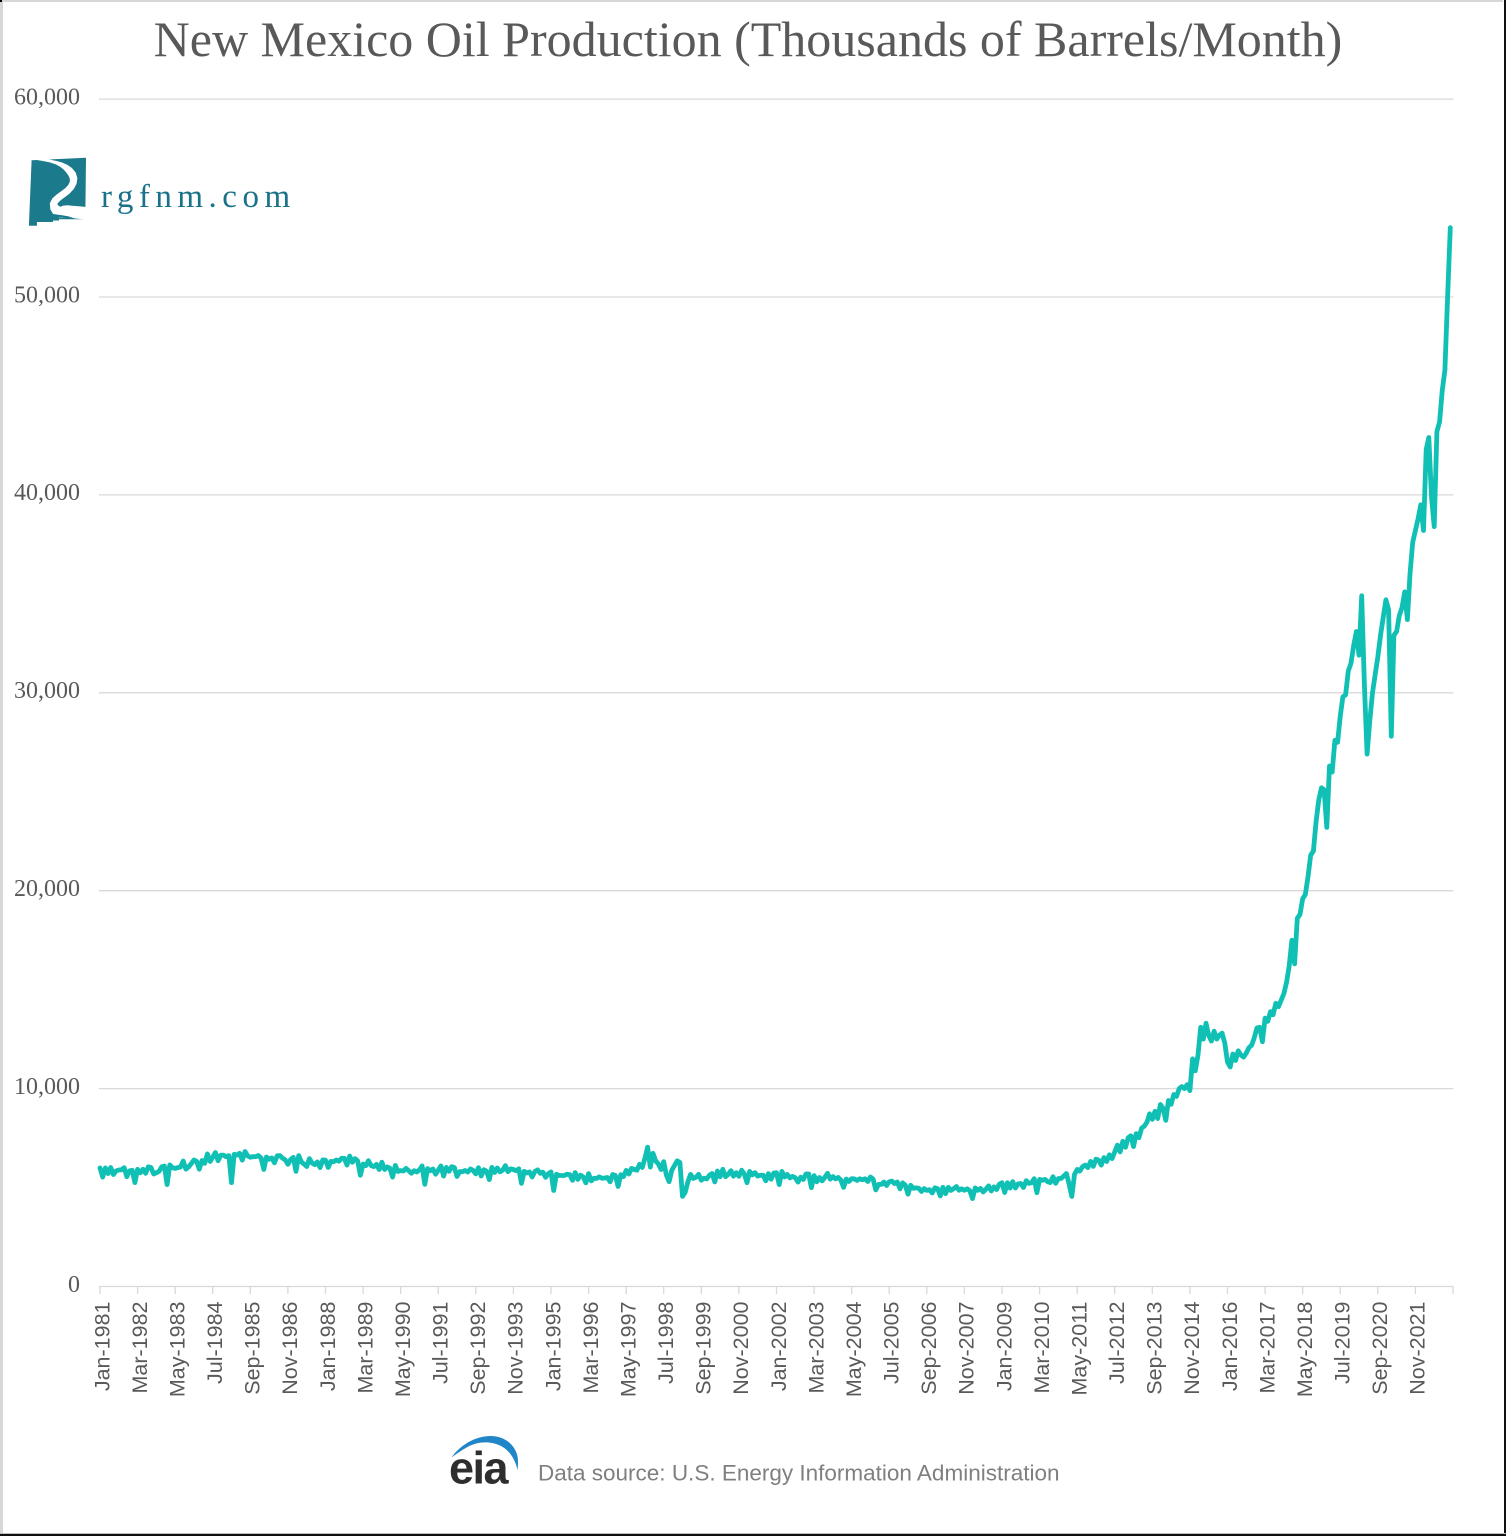 The image size is (1506, 1536). Describe the element at coordinates (441, 1343) in the screenshot. I see `svg-text: Jul-1991` at that location.